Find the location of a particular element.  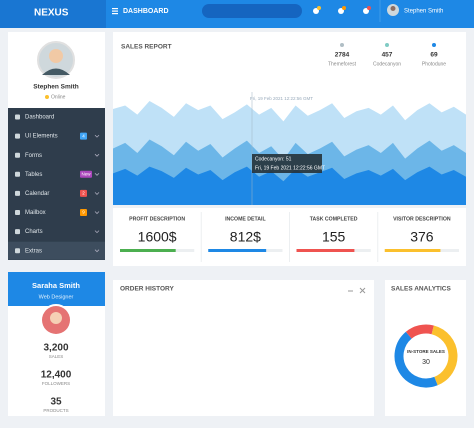

menu-item: Dashboard is located at coordinates (39, 118).